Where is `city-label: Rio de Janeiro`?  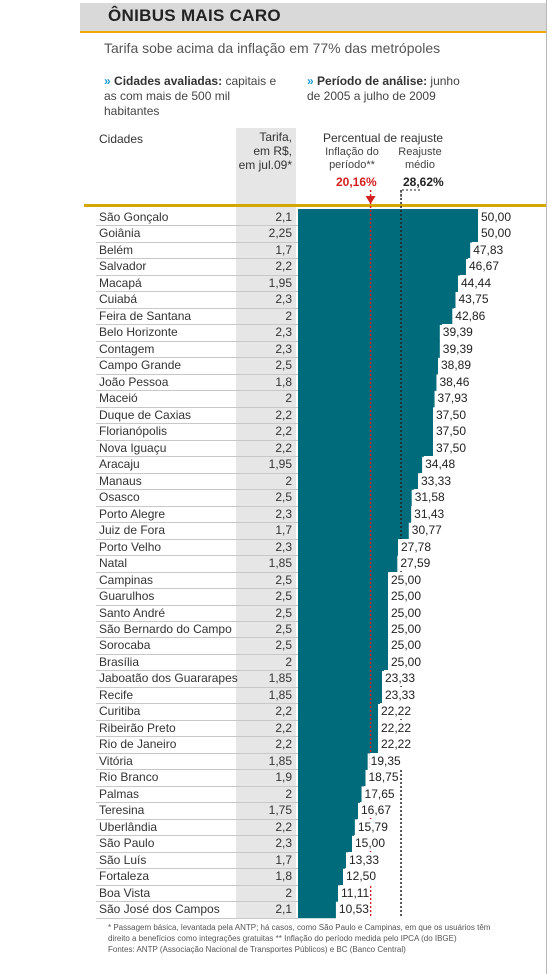
city-label: Rio de Janeiro is located at coordinates (138, 744).